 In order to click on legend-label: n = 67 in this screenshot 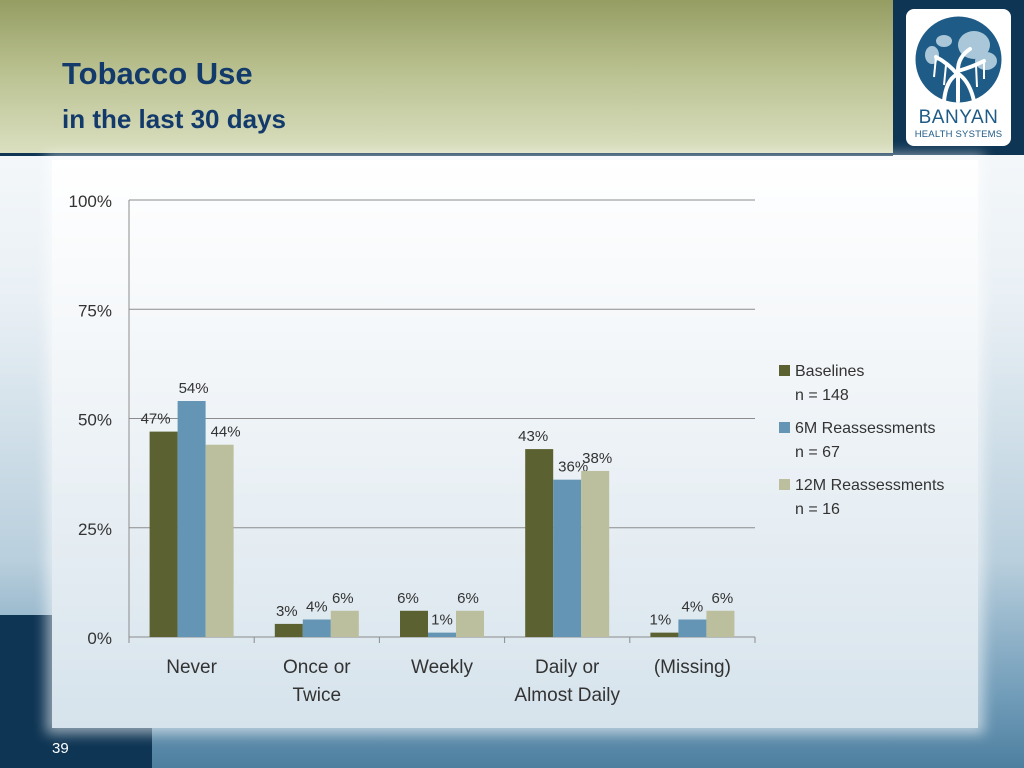, I will do `click(817, 452)`.